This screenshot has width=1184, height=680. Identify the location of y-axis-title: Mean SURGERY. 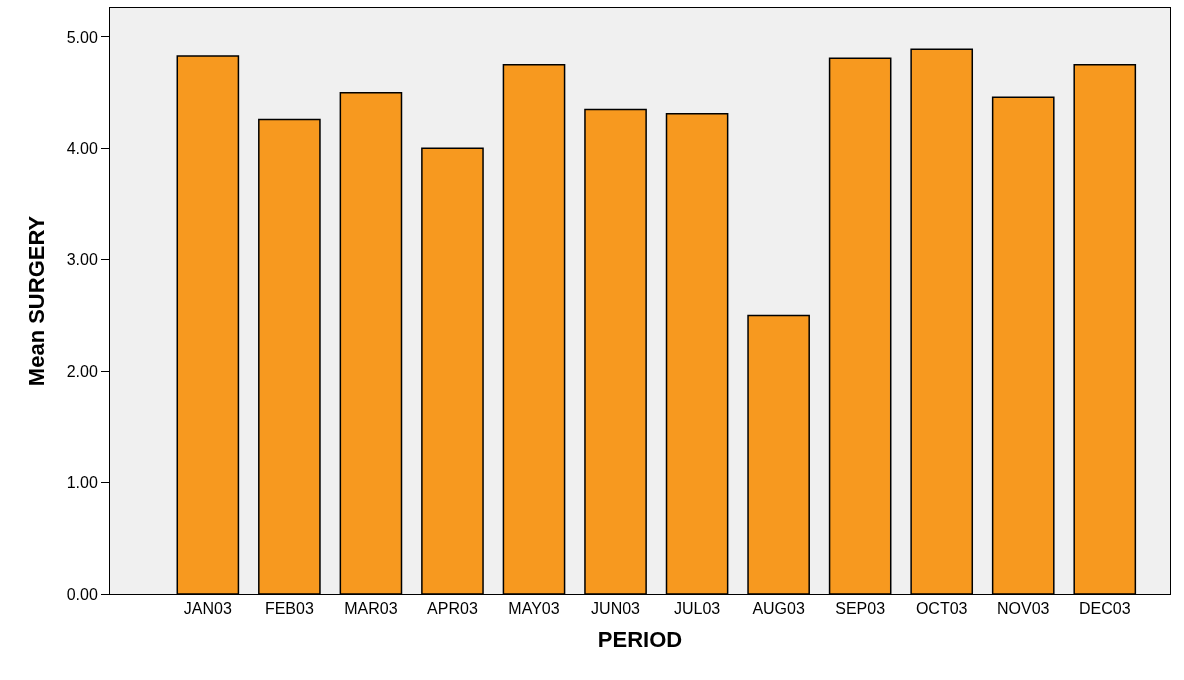
(37, 301).